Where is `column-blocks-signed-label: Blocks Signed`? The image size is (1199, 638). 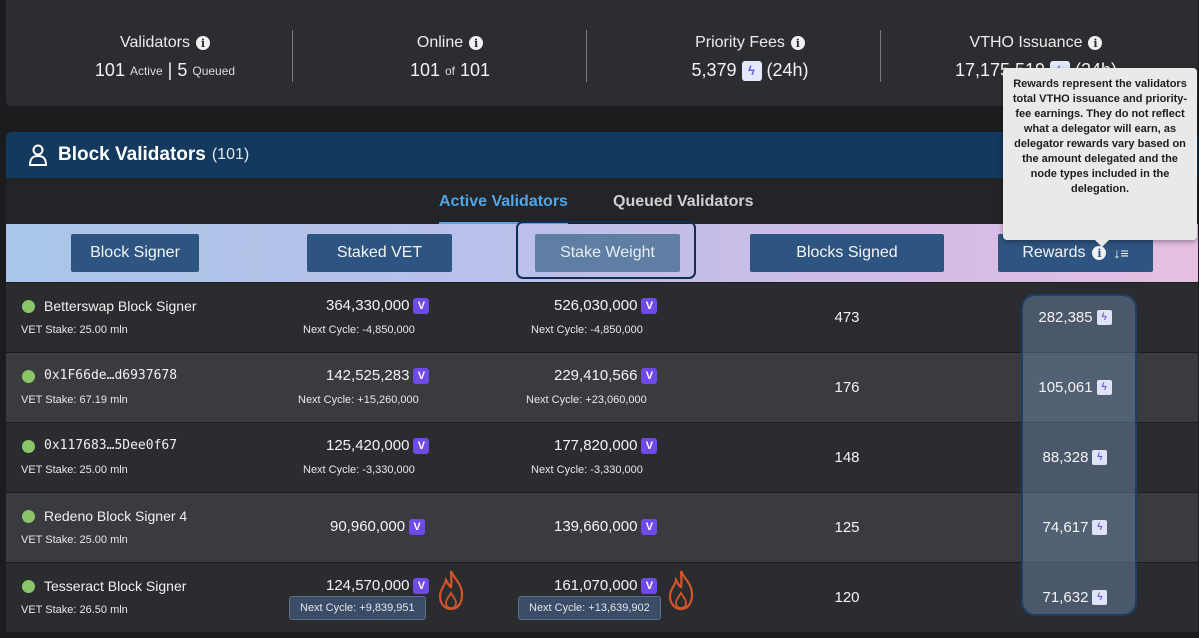 column-blocks-signed-label: Blocks Signed is located at coordinates (847, 252).